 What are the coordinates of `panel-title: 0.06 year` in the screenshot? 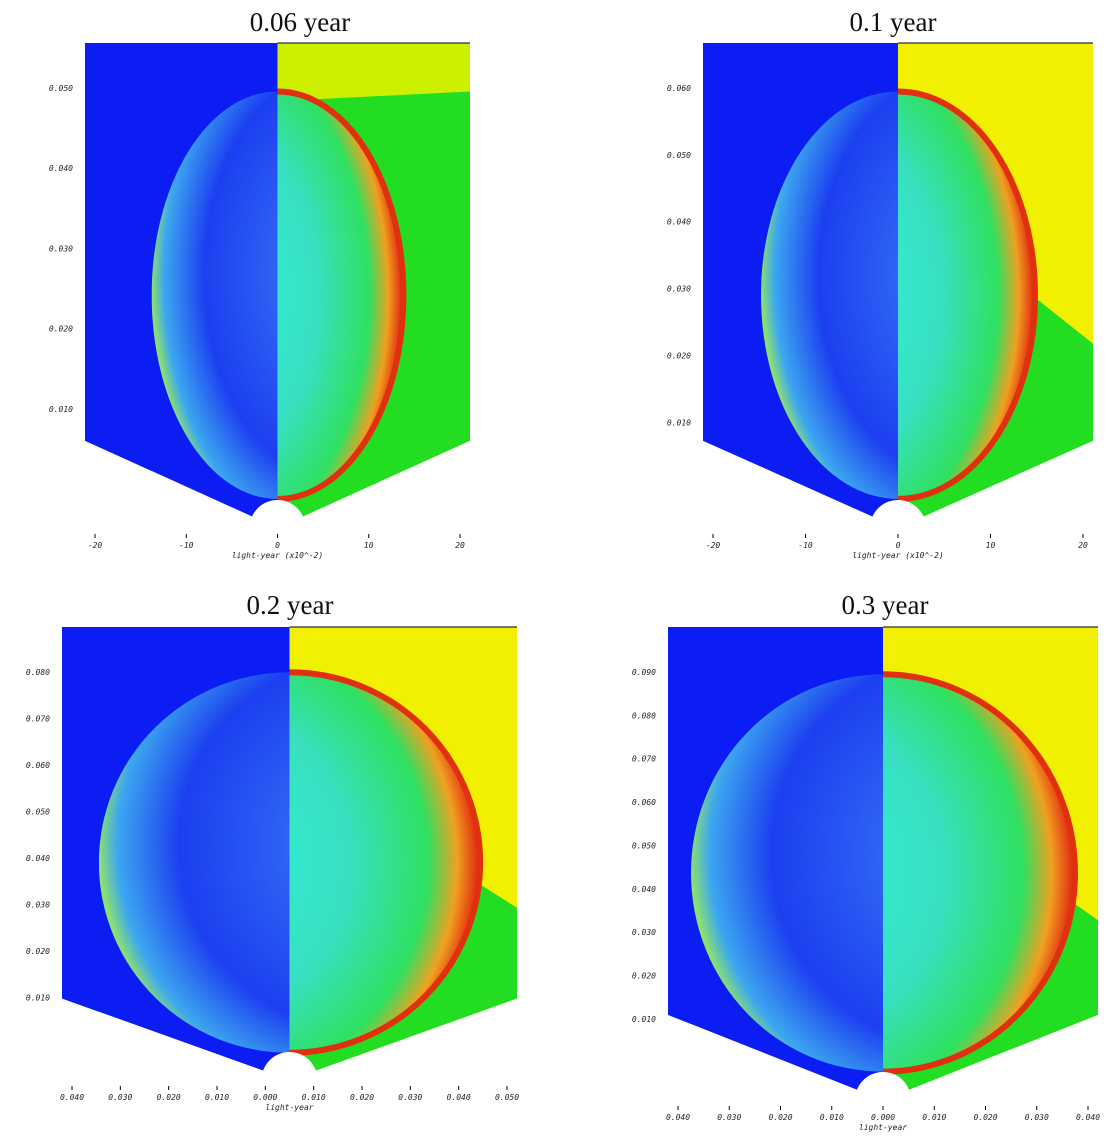 It's located at (300, 22).